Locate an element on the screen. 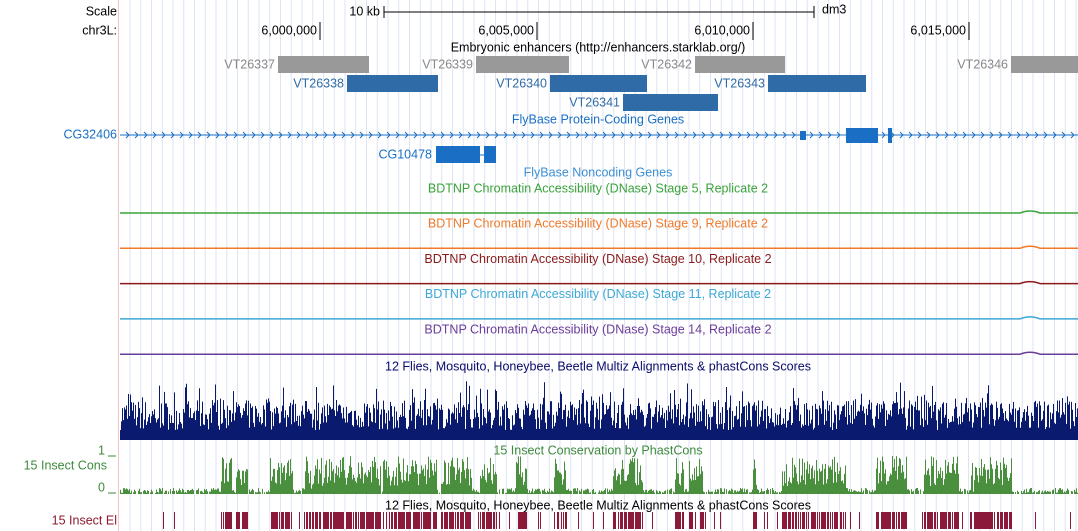 This screenshot has height=531, width=1078. track-label: 15 Insect Cons is located at coordinates (65, 465).